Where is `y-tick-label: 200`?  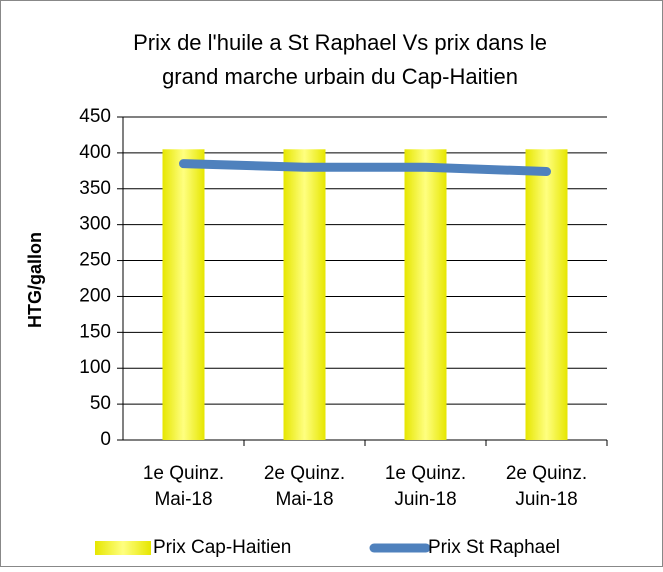 y-tick-label: 200 is located at coordinates (95, 295).